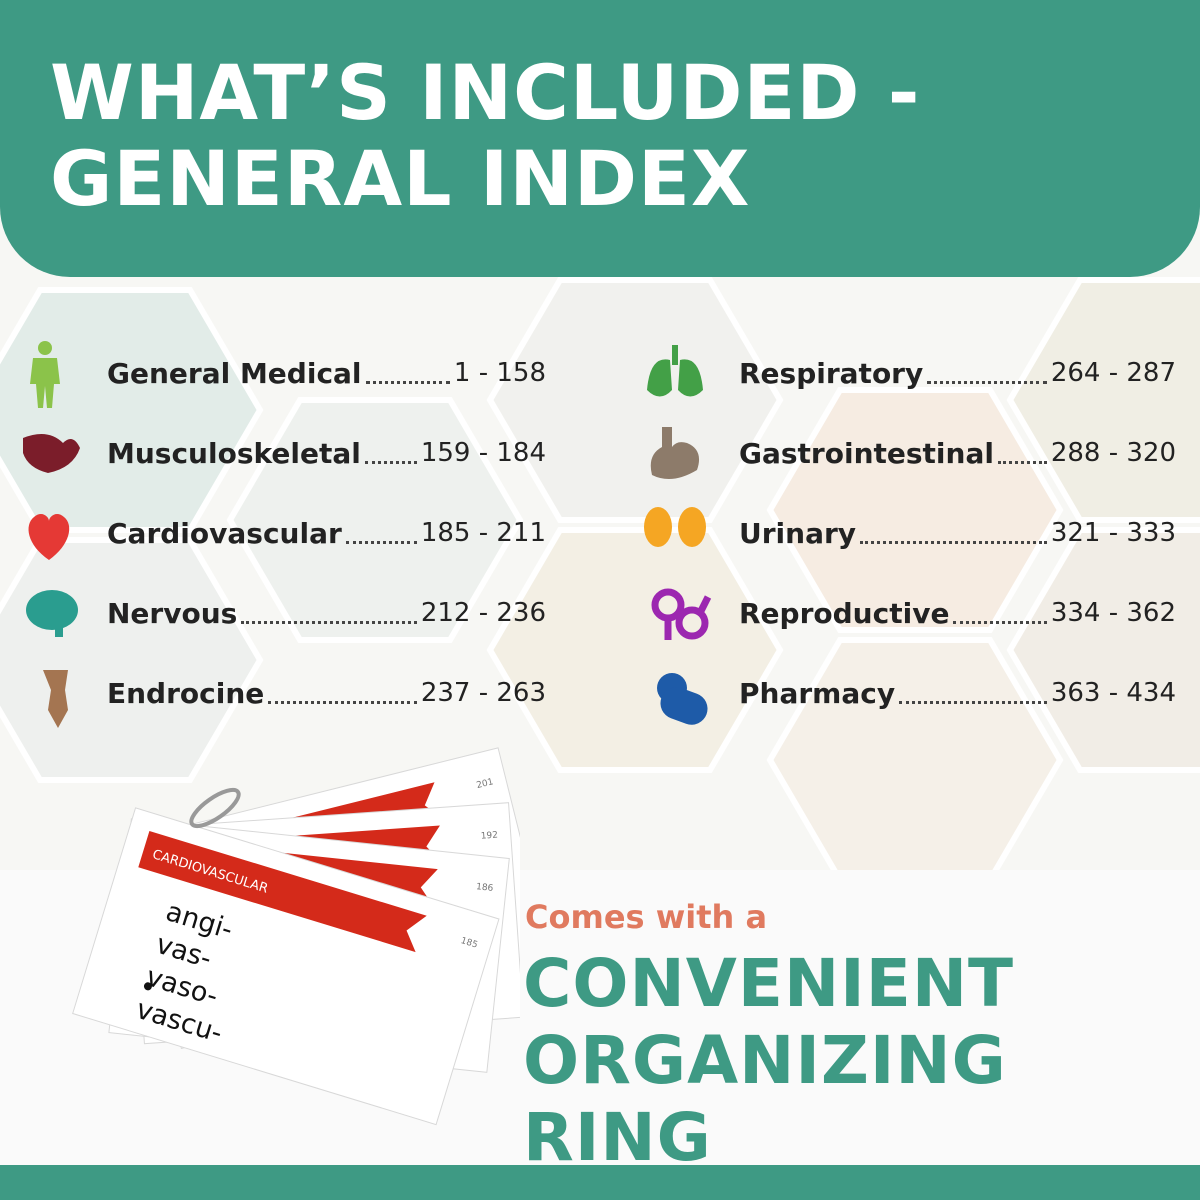 Image resolution: width=1200 pixels, height=1200 pixels. Describe the element at coordinates (1113, 613) in the screenshot. I see `index-range: 334 - 362` at that location.